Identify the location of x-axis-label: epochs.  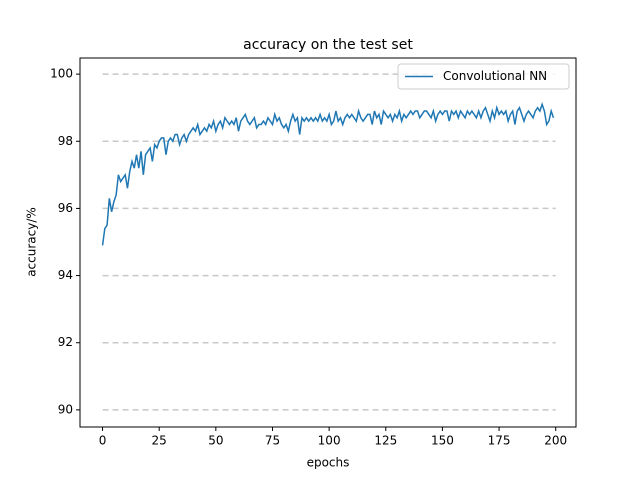
(328, 463).